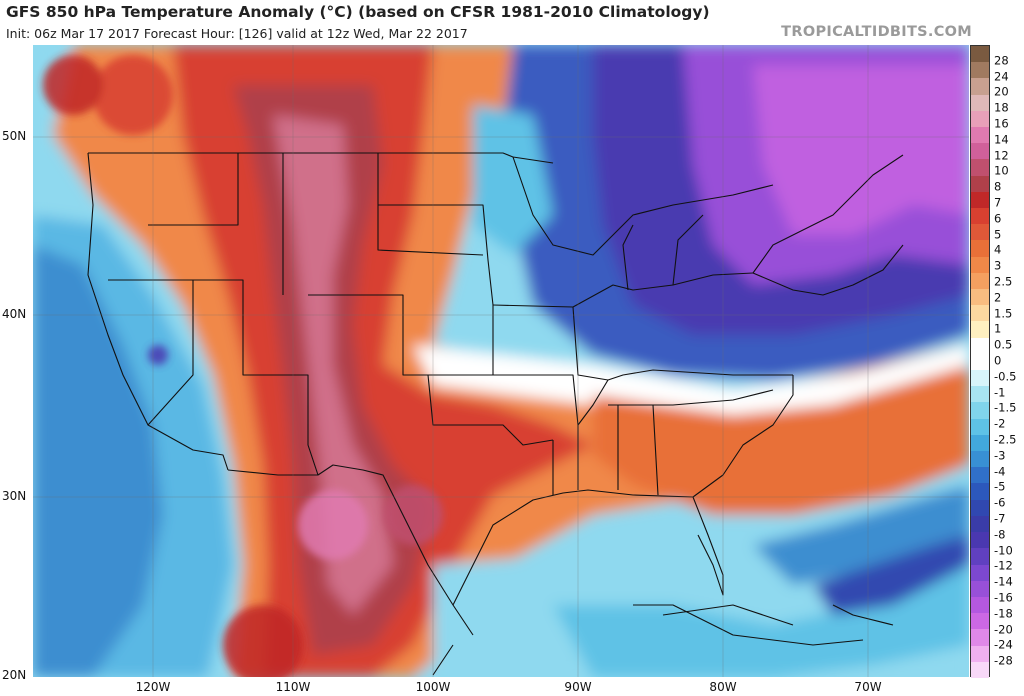 This screenshot has height=696, width=1024. What do you see at coordinates (1005, 407) in the screenshot?
I see `color-scale-label: -1.5` at bounding box center [1005, 407].